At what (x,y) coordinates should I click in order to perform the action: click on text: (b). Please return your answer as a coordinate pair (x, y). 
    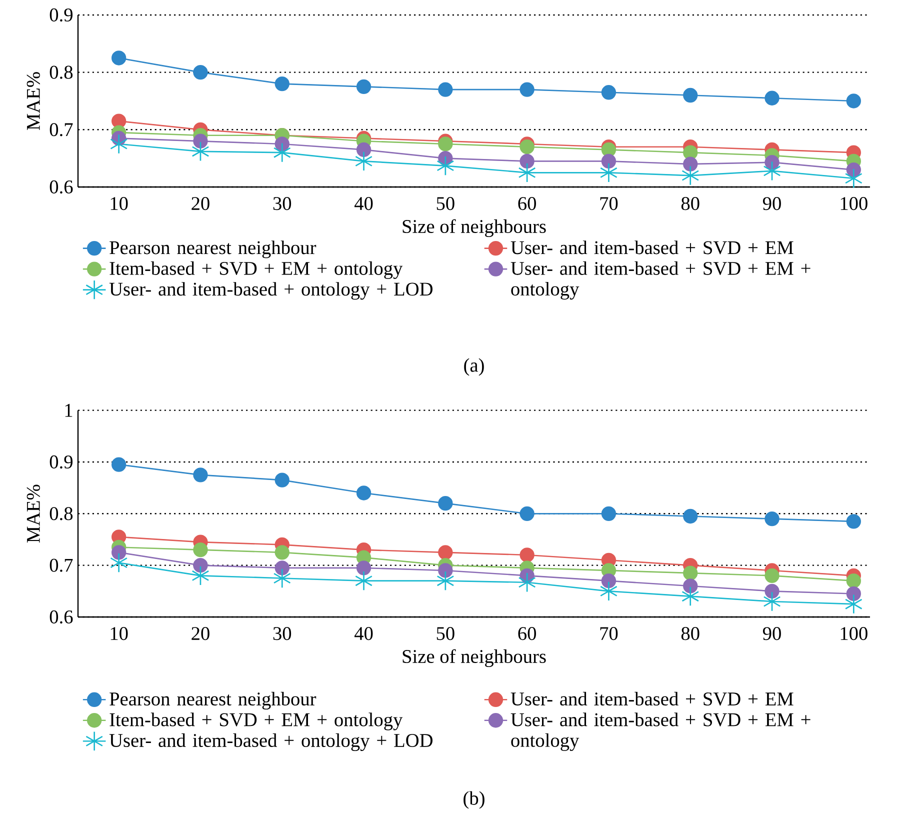
    Looking at the image, I should click on (474, 800).